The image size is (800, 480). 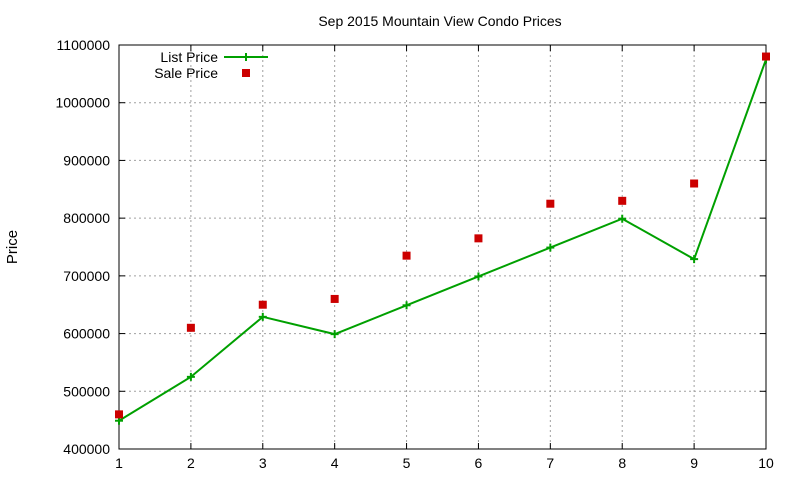 I want to click on x-tick-label: 7, so click(x=550, y=463).